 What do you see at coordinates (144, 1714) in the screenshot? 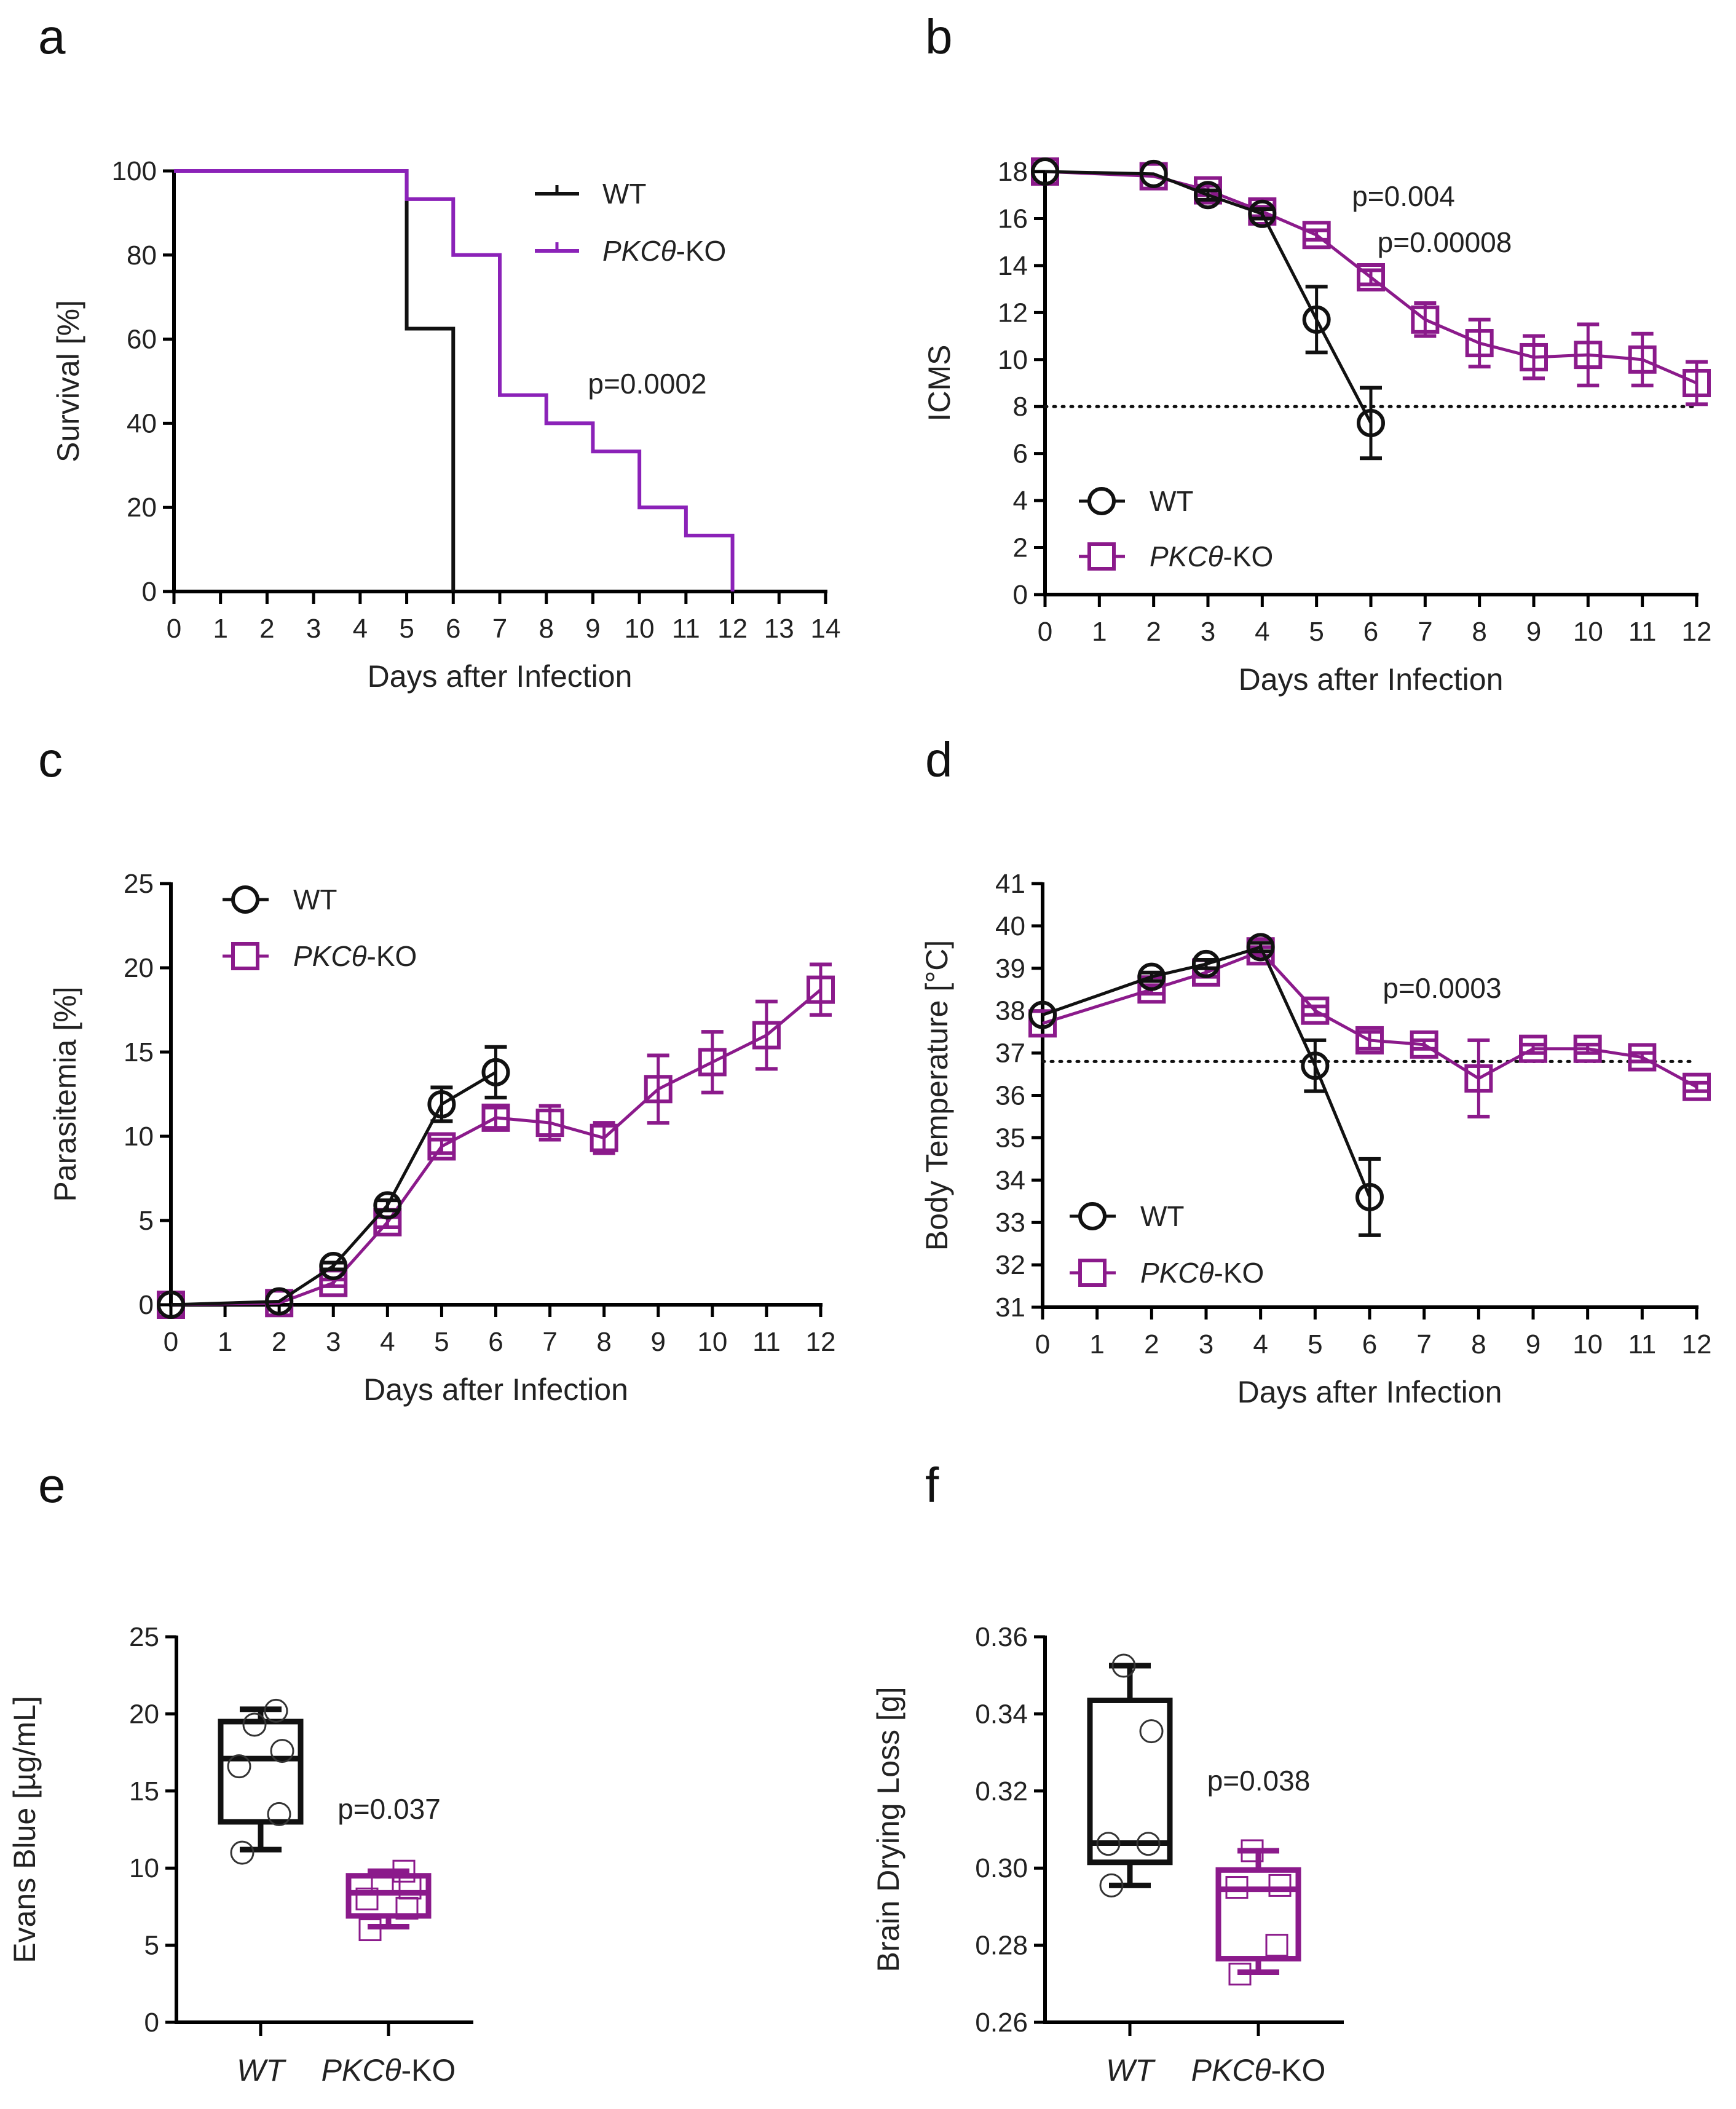
I see `y-tick-label: 20` at bounding box center [144, 1714].